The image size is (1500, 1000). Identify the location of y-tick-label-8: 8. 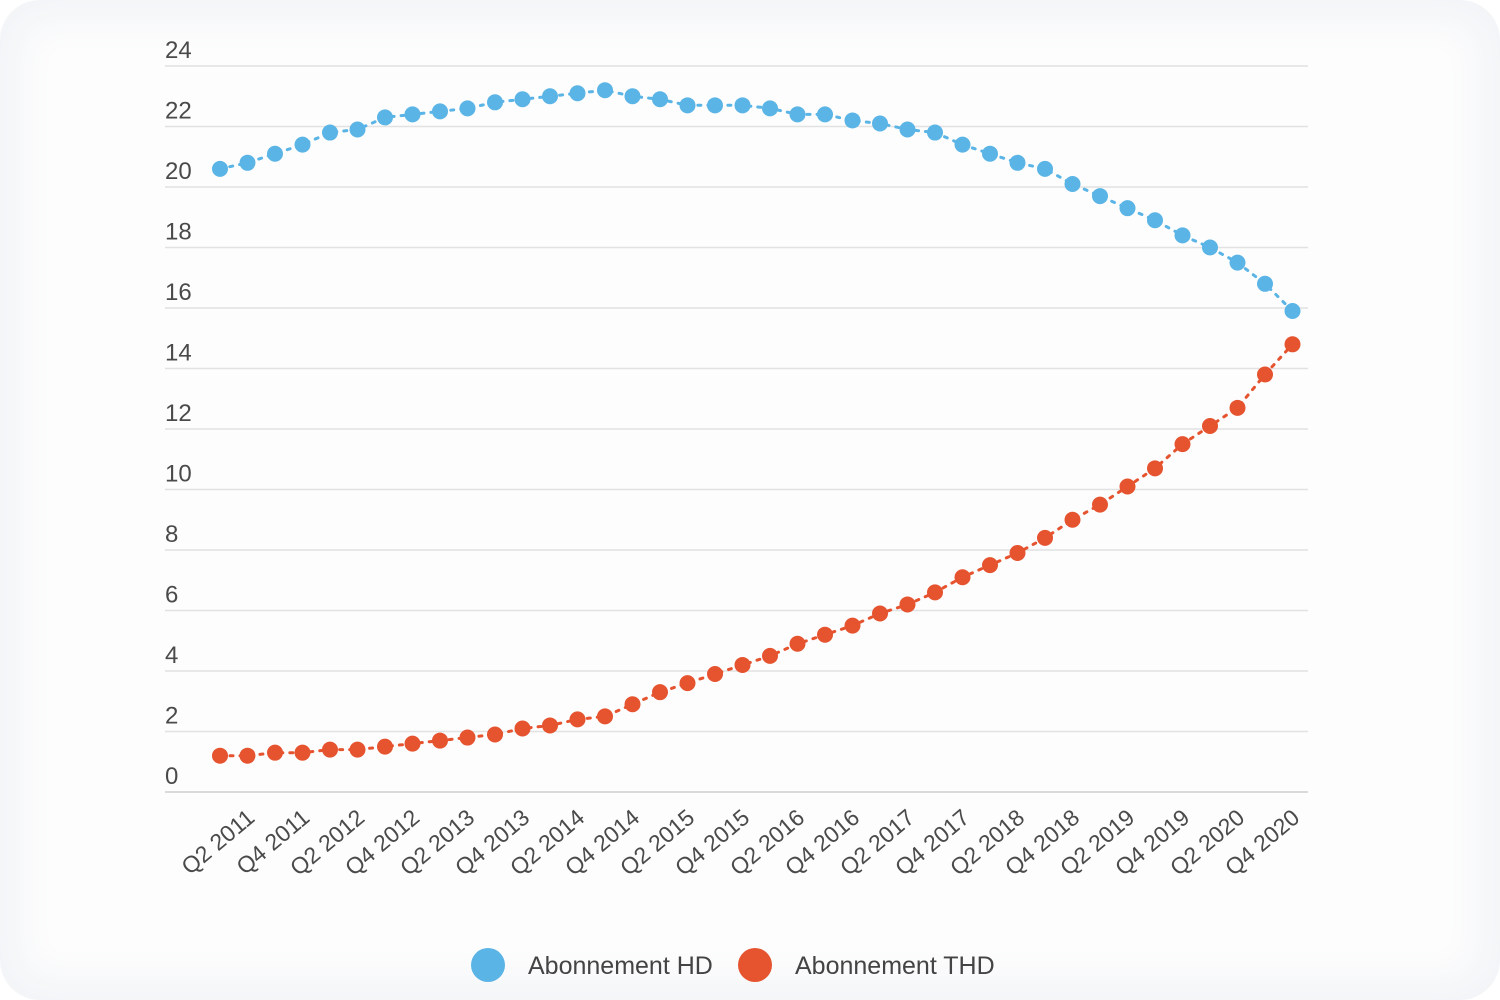
(171, 534).